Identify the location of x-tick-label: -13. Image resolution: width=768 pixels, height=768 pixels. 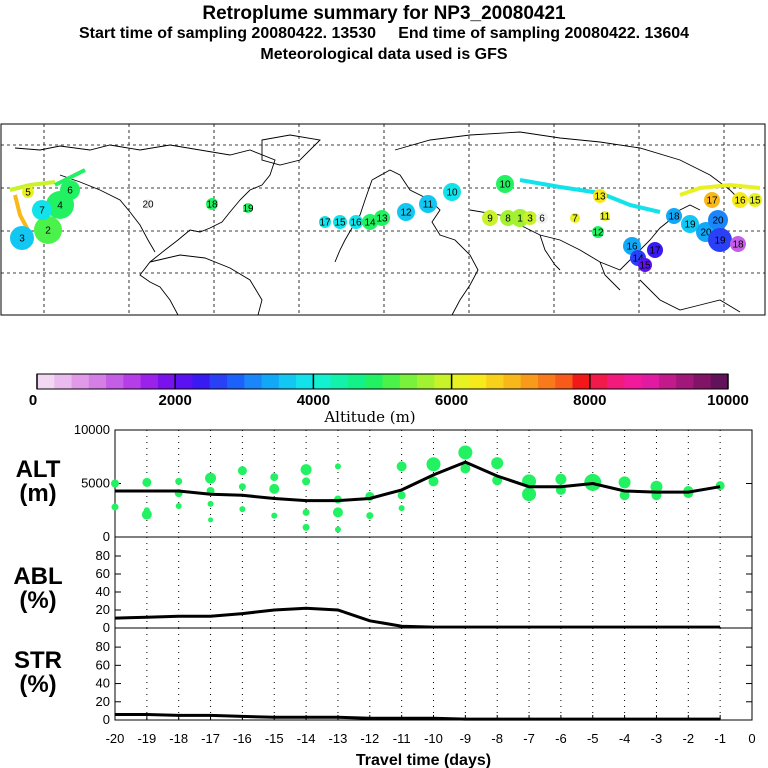
(338, 738).